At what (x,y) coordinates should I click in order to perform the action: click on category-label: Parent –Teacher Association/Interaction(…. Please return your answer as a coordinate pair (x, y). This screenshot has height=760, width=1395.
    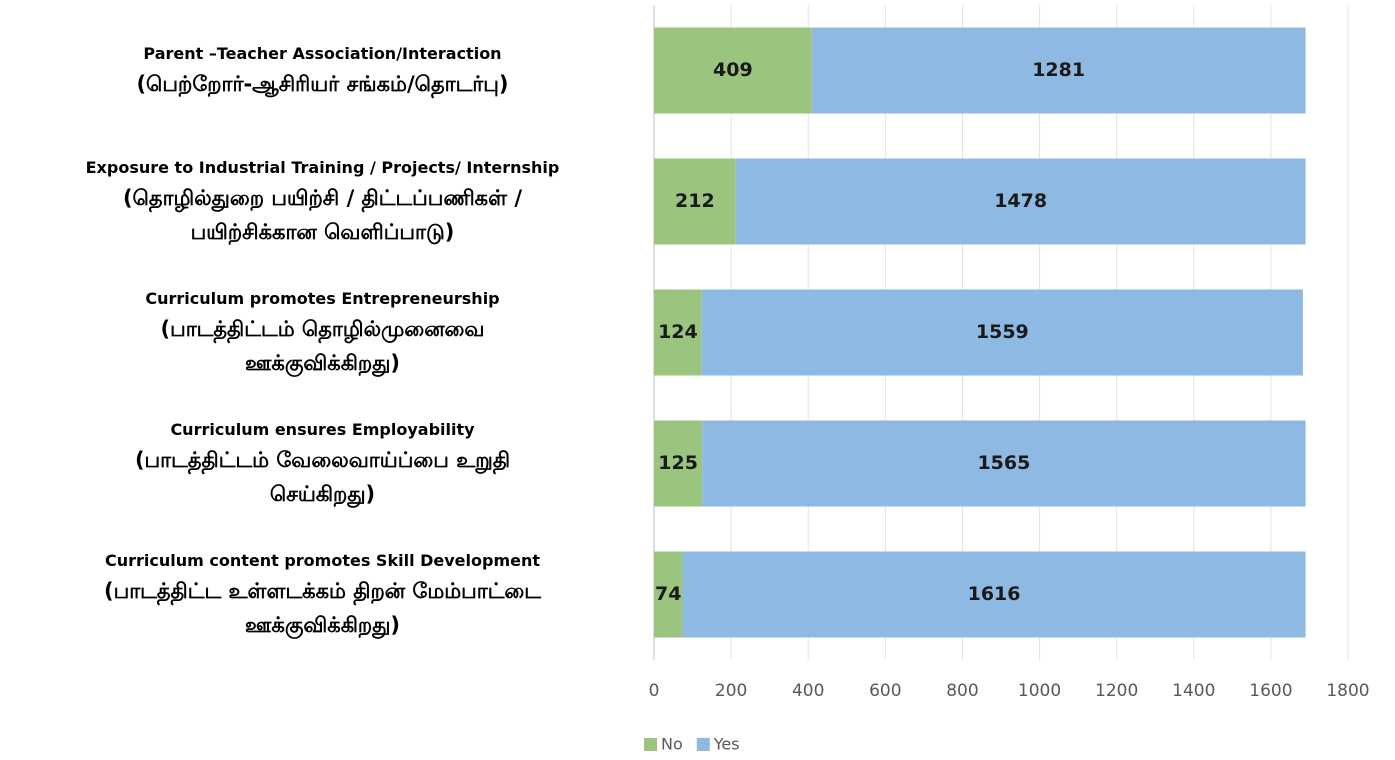
    Looking at the image, I should click on (322, 69).